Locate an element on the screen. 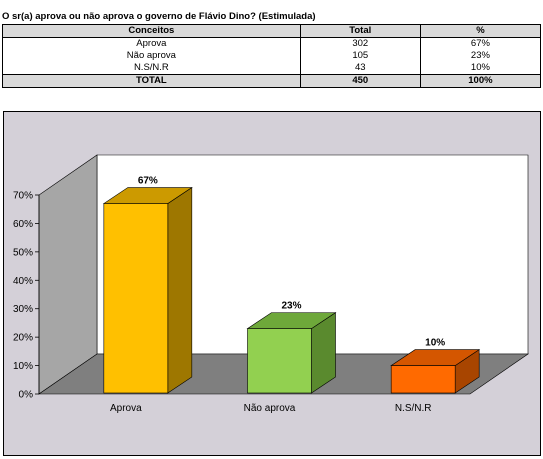 This screenshot has width=543, height=459. table-row: Aprova 302 67% is located at coordinates (272, 43).